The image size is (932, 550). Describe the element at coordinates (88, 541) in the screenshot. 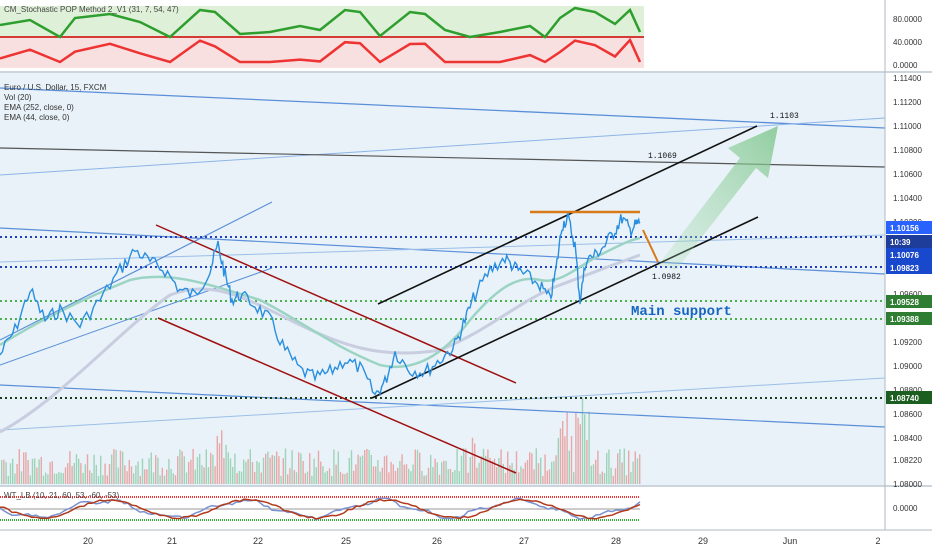

I see `time-label: 20` at that location.